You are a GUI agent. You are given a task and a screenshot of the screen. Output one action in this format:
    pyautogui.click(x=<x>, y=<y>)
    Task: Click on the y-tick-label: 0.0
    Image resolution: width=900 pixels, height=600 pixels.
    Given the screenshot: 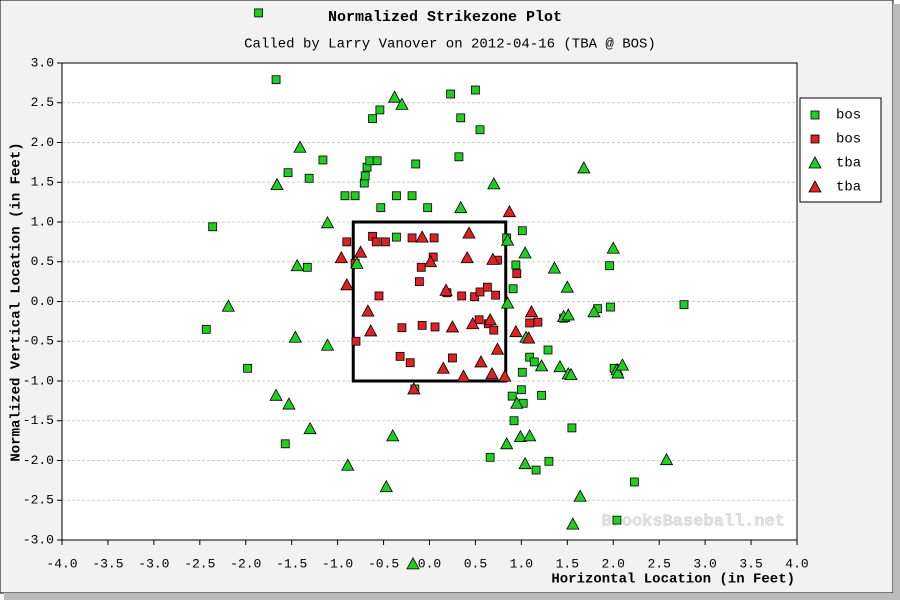 What is the action you would take?
    pyautogui.click(x=42, y=301)
    